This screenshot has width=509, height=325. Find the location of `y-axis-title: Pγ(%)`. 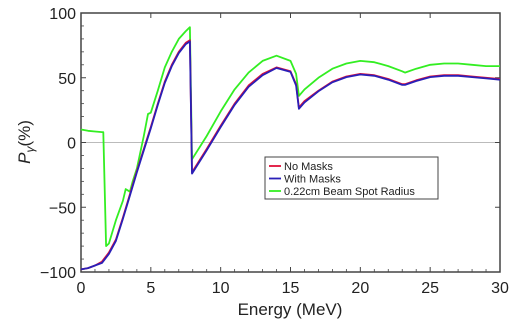

y-axis-title: Pγ(%) is located at coordinates (26, 142).